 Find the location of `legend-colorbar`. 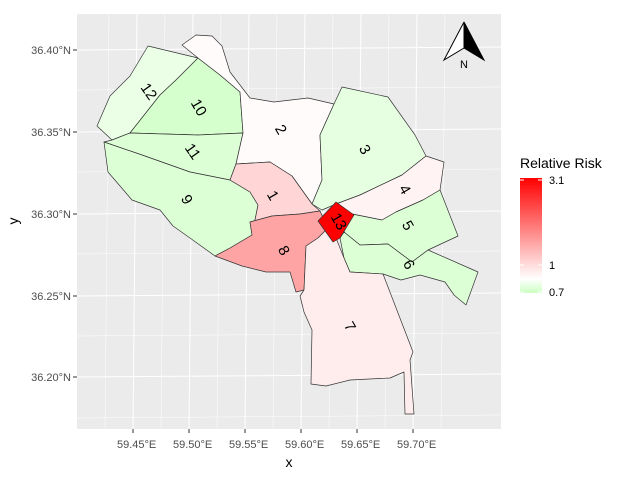

legend-colorbar is located at coordinates (531, 235).